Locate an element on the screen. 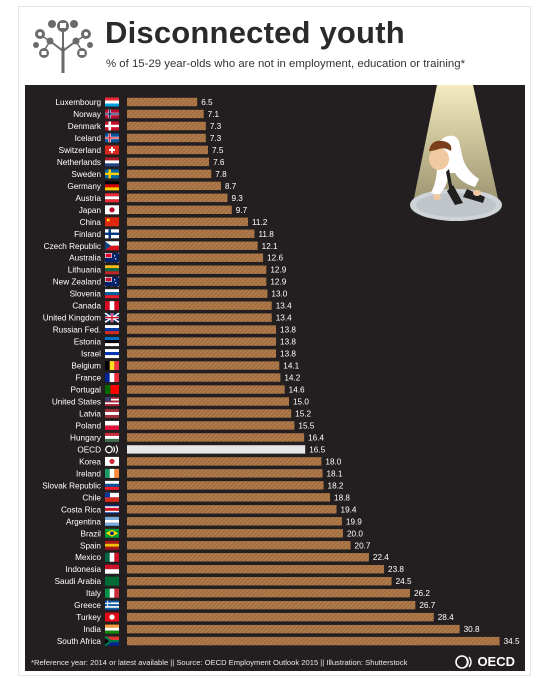 This screenshot has width=547, height=678. data-label: 14.2 is located at coordinates (292, 378).